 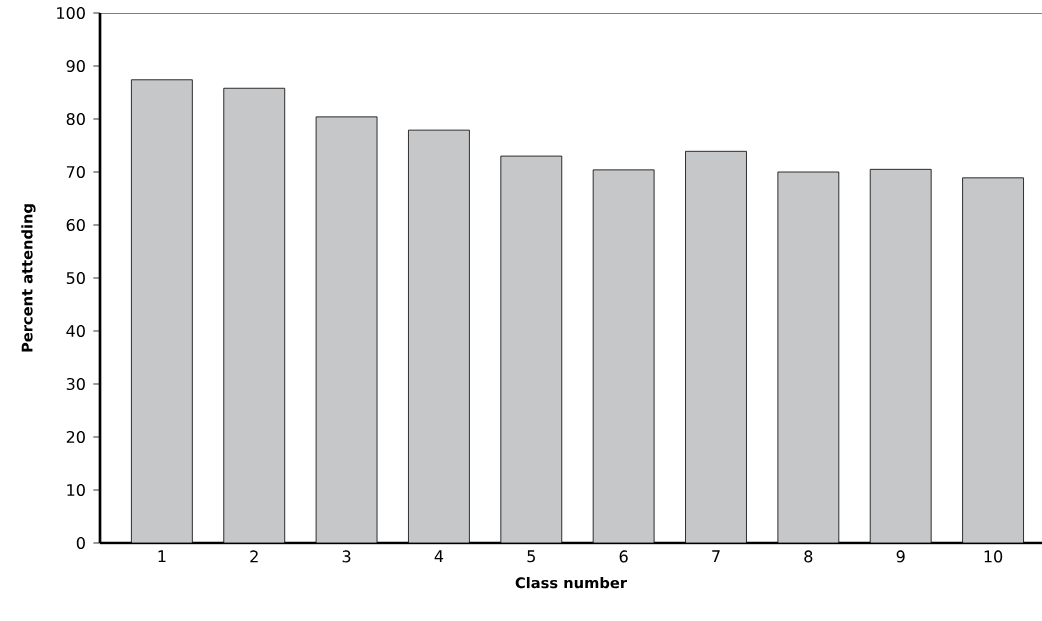 I want to click on y-tick-label: 90, so click(x=75, y=66).